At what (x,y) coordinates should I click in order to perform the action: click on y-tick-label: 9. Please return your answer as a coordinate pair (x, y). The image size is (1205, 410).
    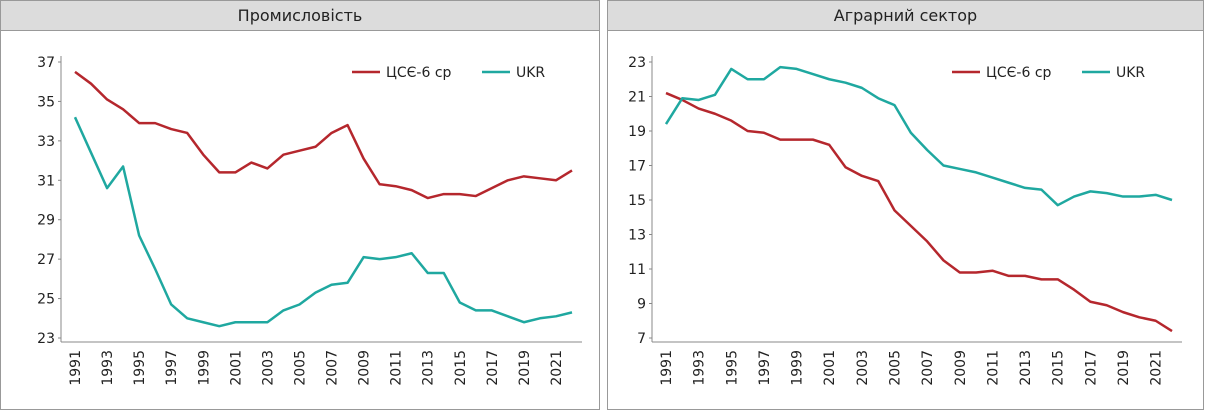
    Looking at the image, I should click on (641, 305).